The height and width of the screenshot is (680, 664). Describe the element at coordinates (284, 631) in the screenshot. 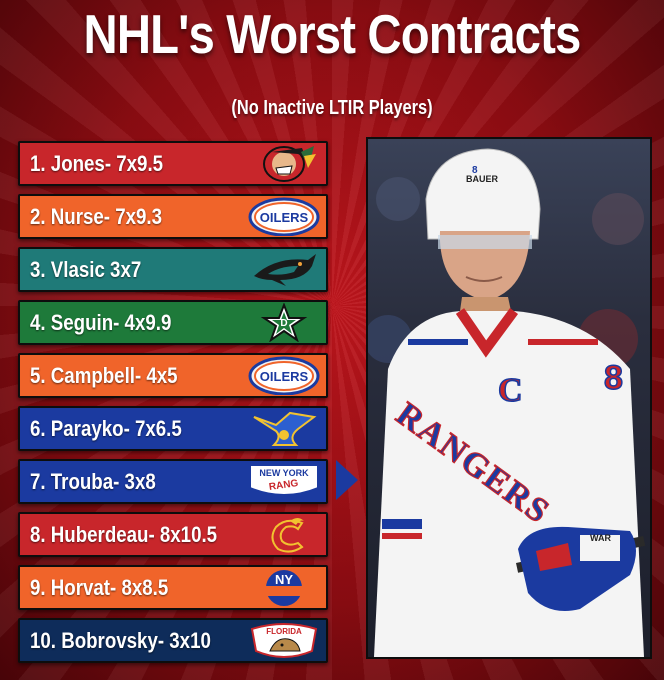

I see `panthers-logo-text: FLORIDA` at that location.